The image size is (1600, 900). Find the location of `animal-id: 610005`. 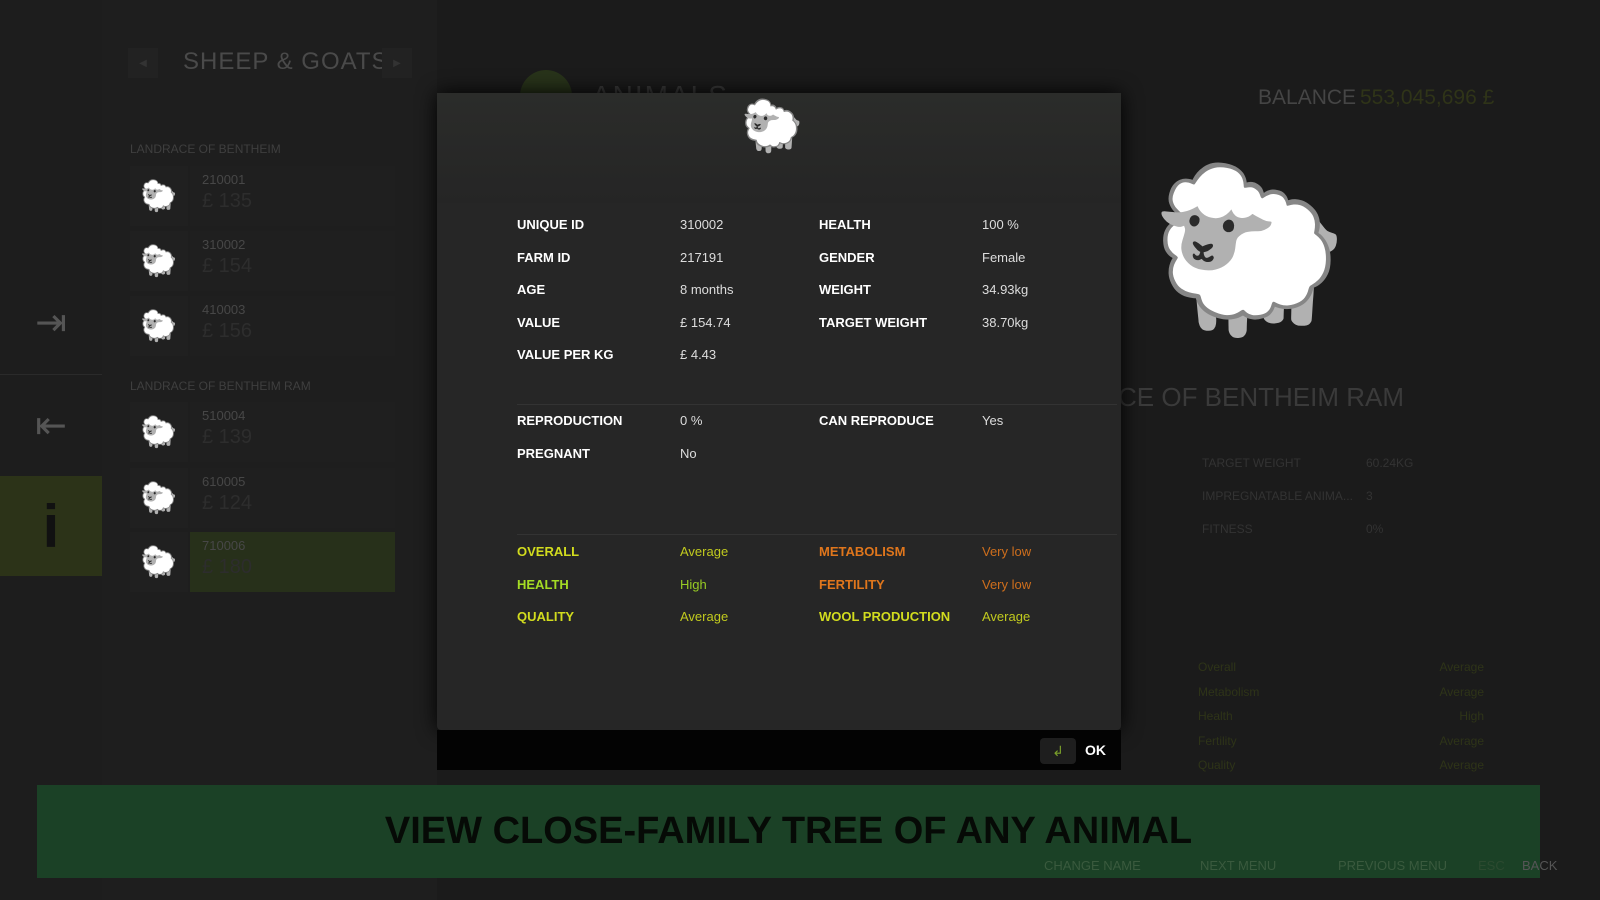

animal-id: 610005 is located at coordinates (224, 481).